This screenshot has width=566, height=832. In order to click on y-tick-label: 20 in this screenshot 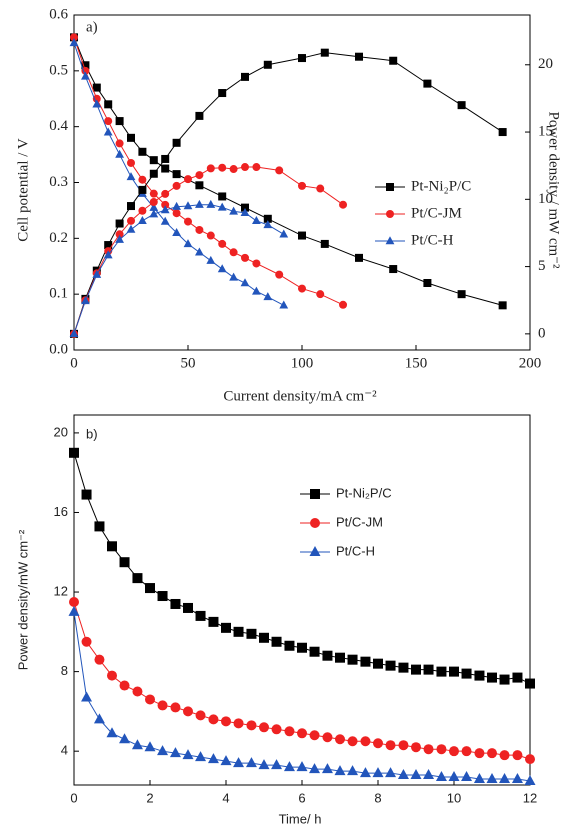, I will do `click(61, 431)`.